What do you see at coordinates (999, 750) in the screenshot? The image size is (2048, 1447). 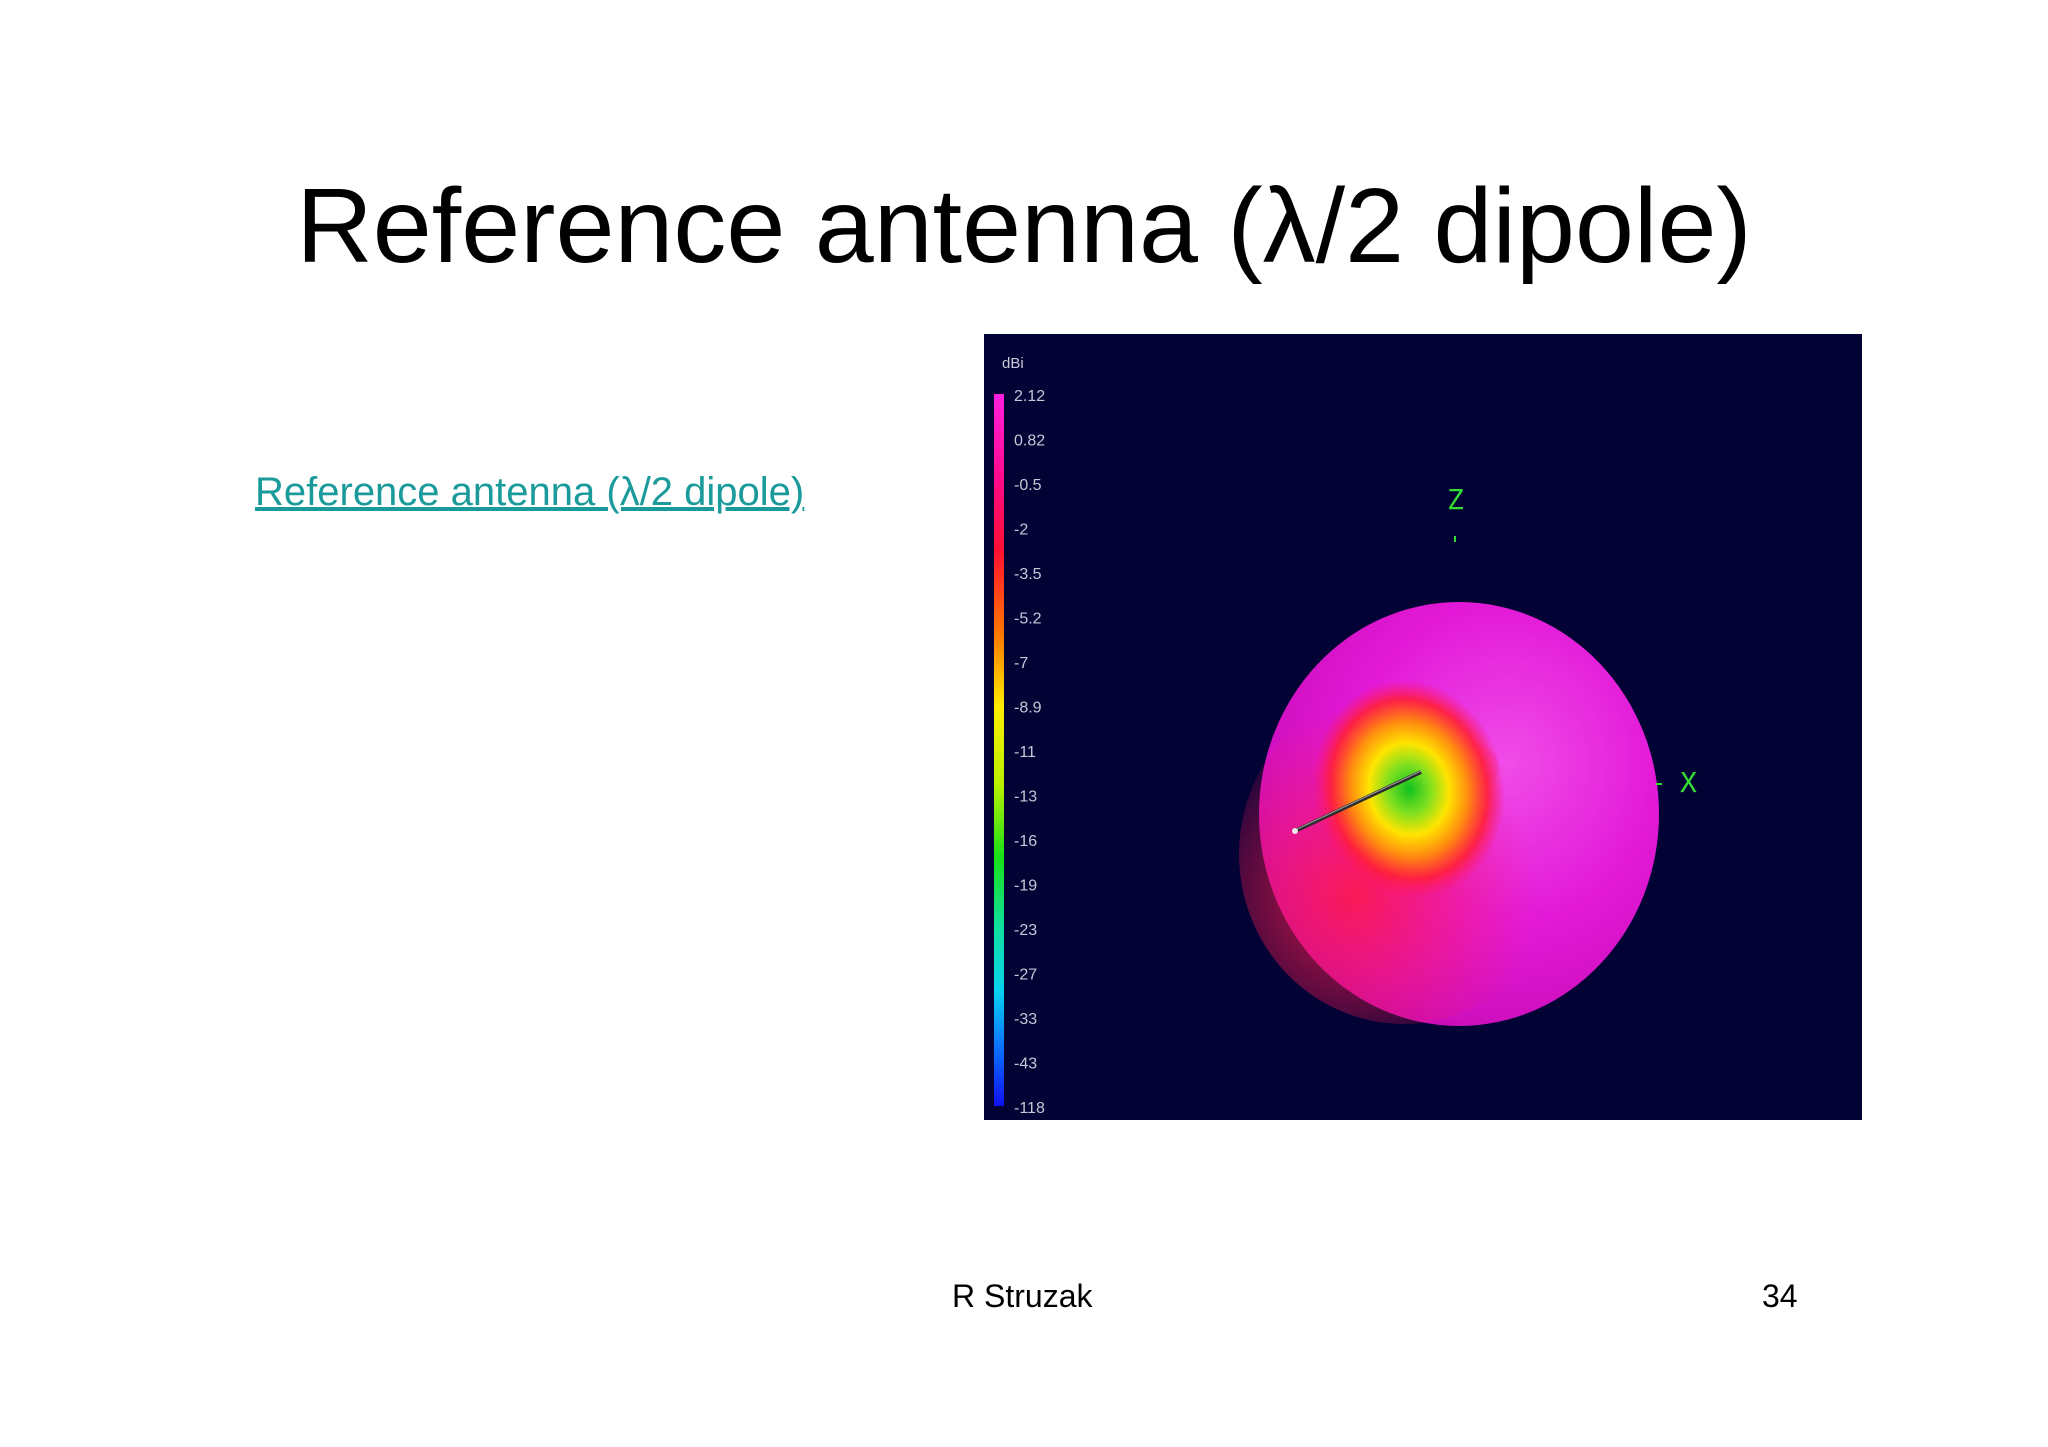 I see `color-scale-bar` at bounding box center [999, 750].